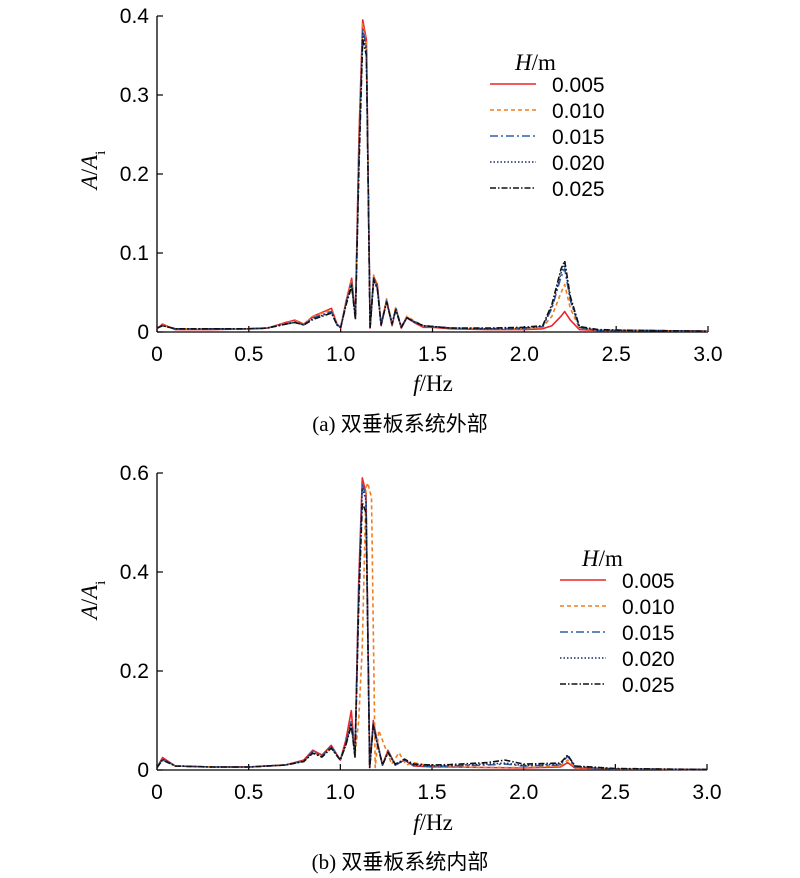 The width and height of the screenshot is (800, 878). Describe the element at coordinates (578, 85) in the screenshot. I see `legend-label-a: 0.005` at that location.